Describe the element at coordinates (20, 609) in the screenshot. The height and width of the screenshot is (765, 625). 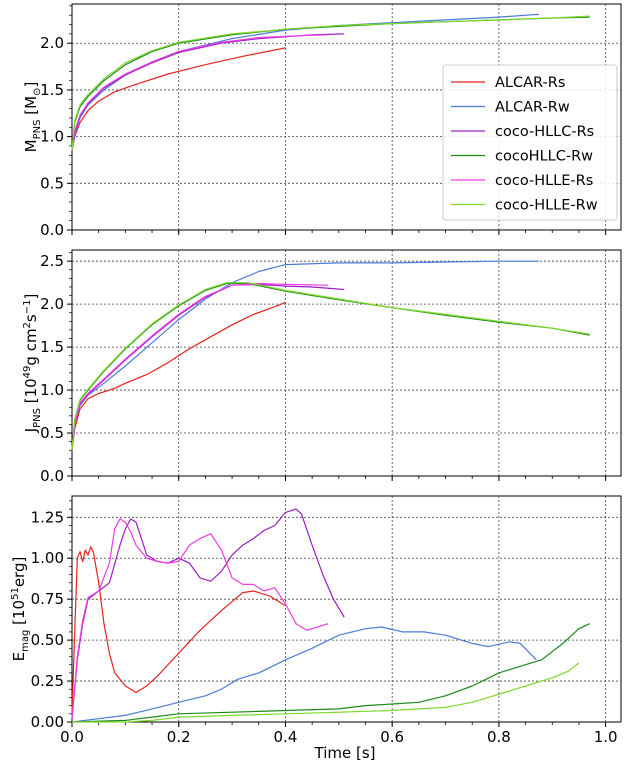
I see `y-axis-label: Emag [1051erg]` at that location.